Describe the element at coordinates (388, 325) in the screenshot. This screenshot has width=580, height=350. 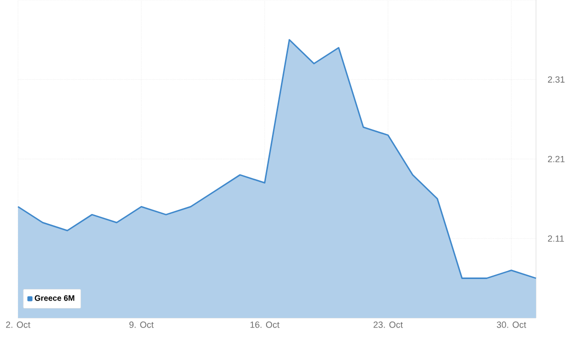
I see `x-tick-label: 23. Oct` at that location.